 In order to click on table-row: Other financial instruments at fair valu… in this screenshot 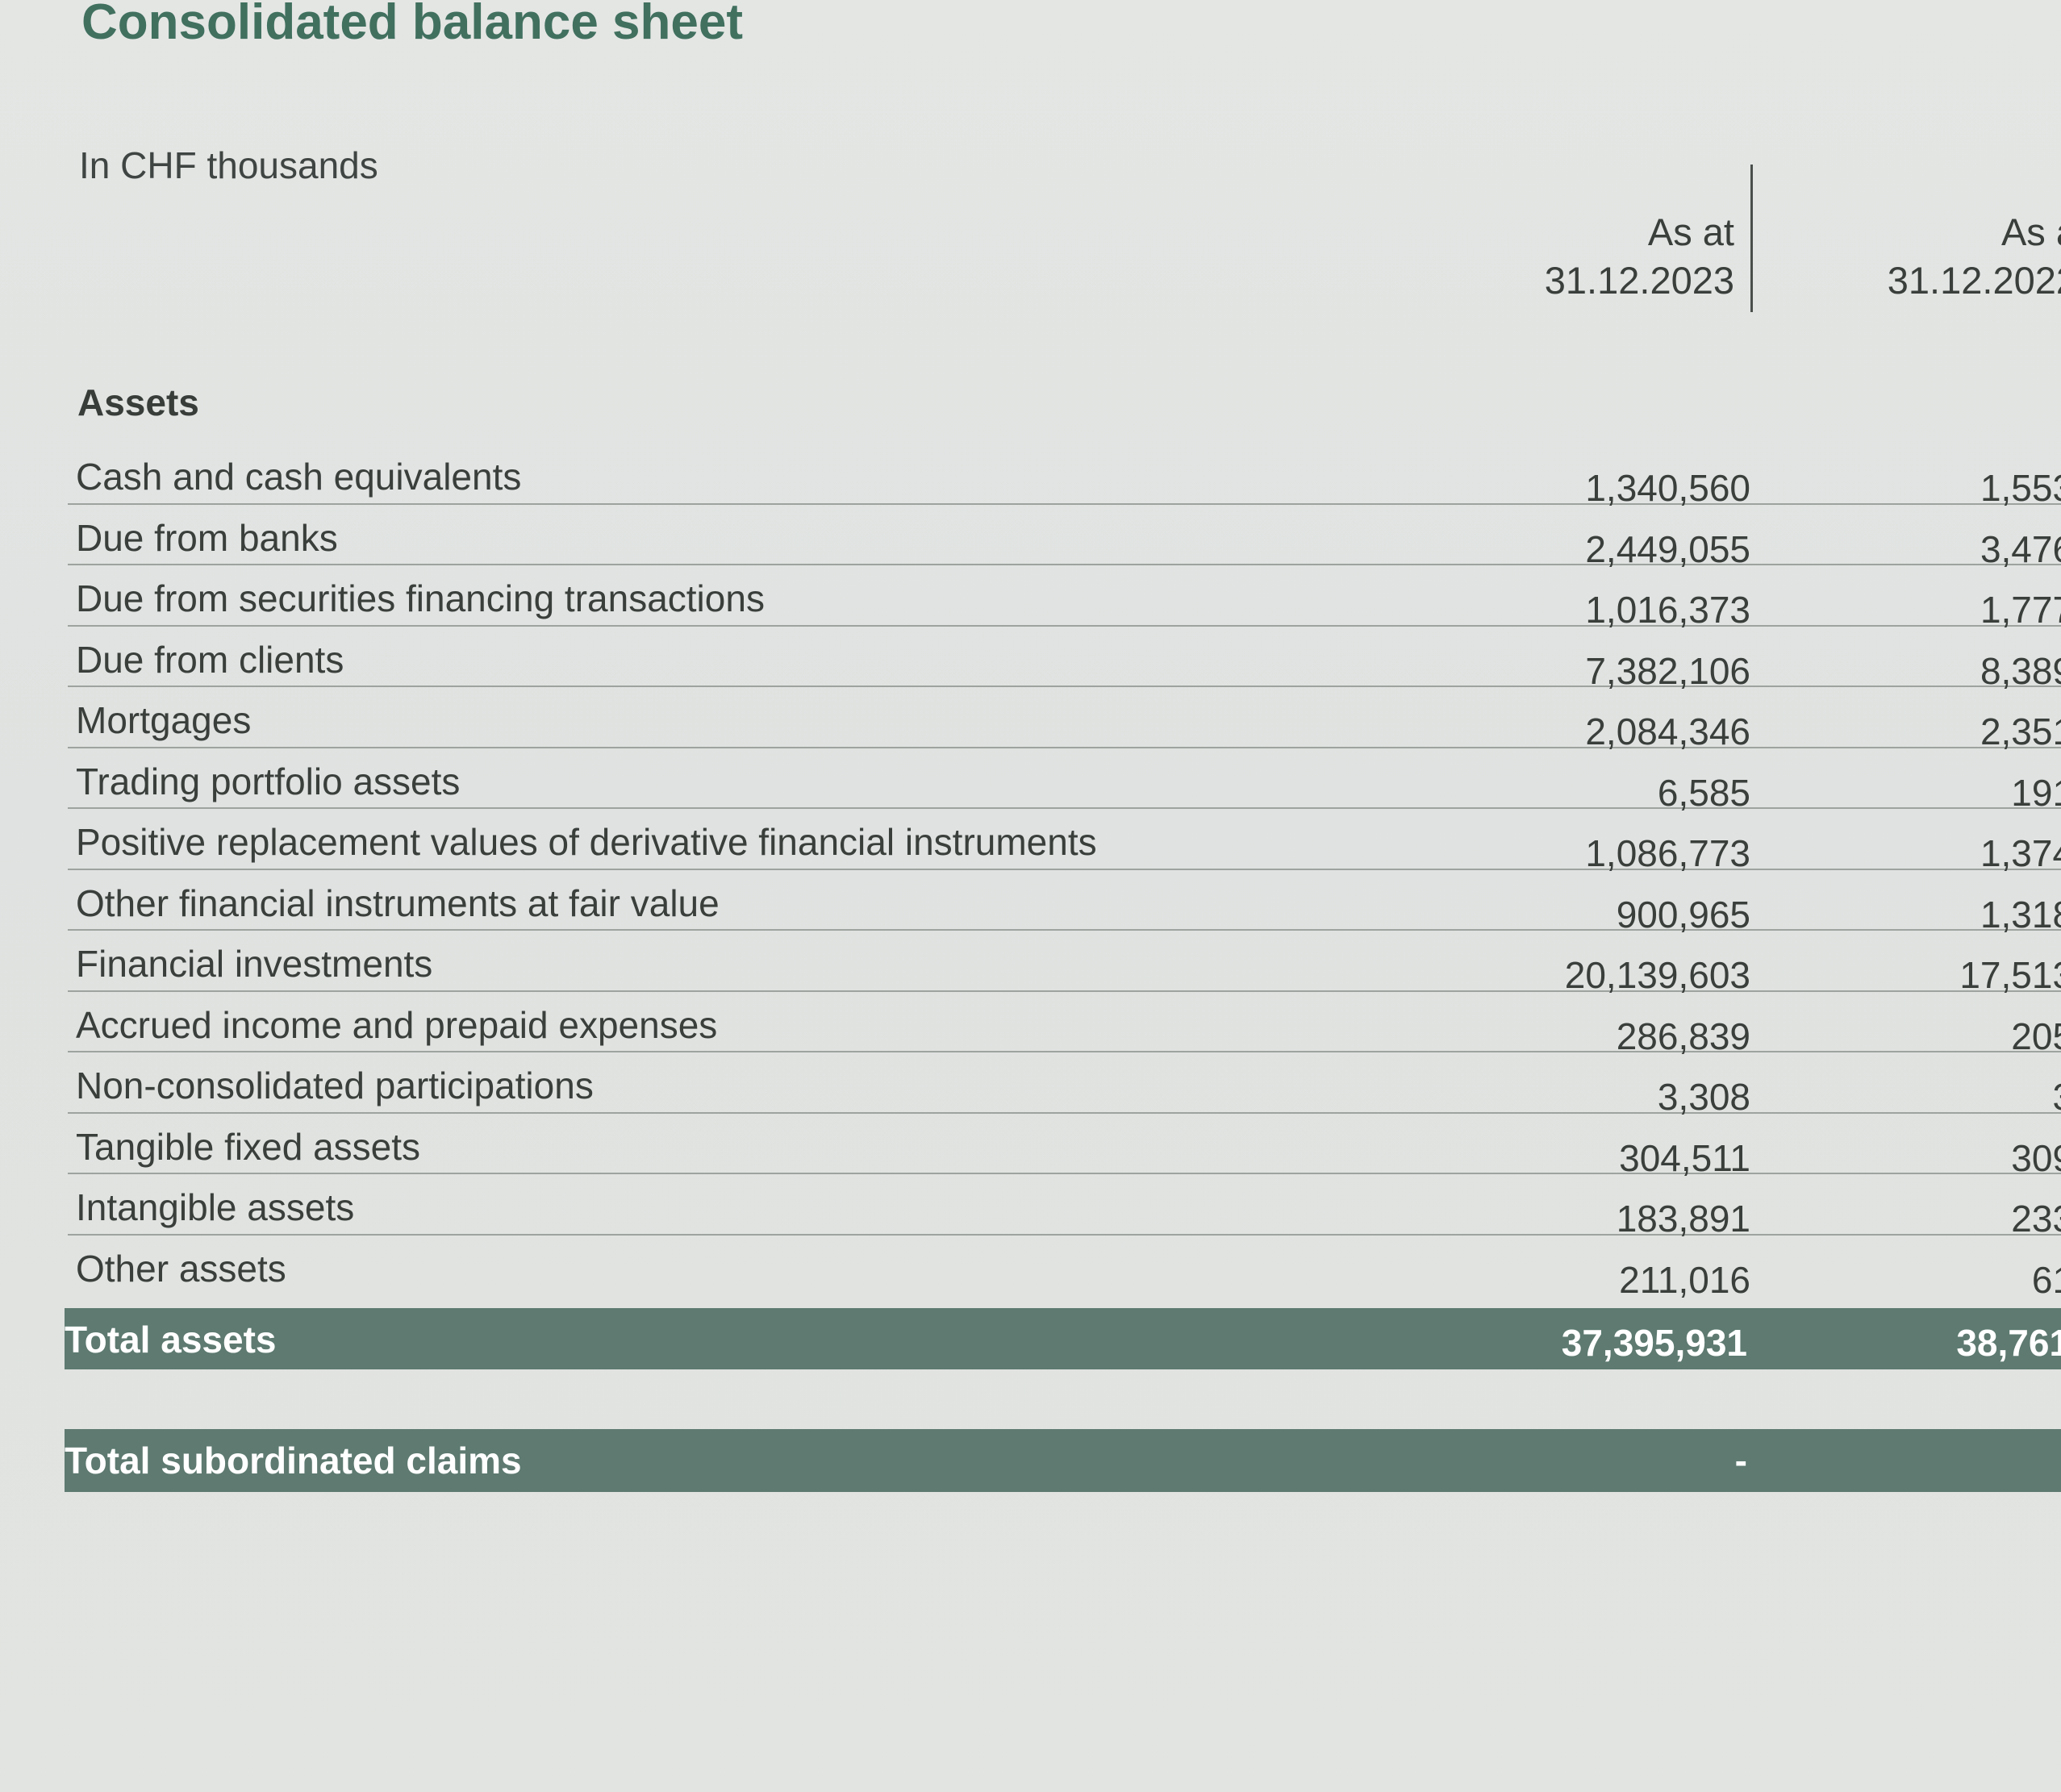, I will do `click(1064, 903)`.